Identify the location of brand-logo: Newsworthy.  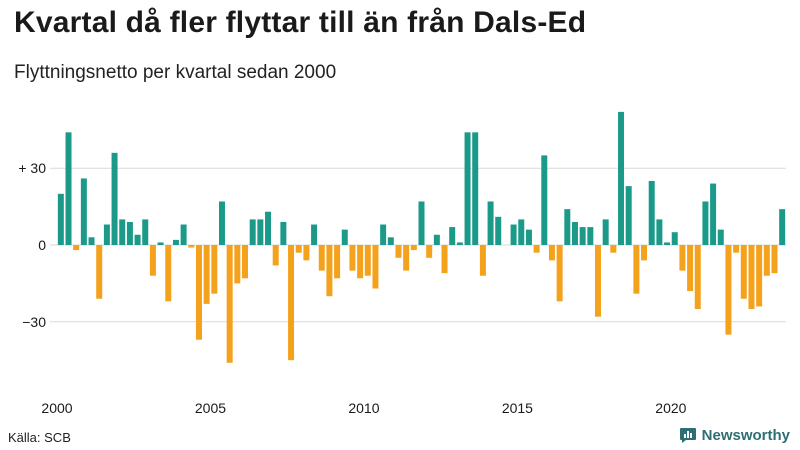
(734, 435).